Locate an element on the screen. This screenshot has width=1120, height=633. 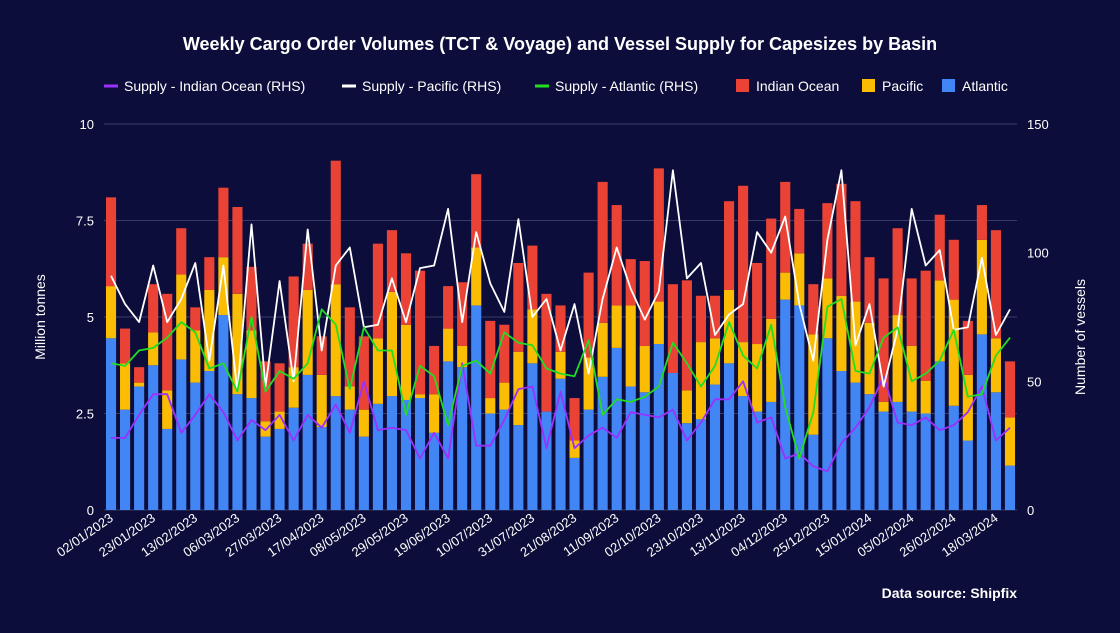
left-tick-label: 10 is located at coordinates (87, 124).